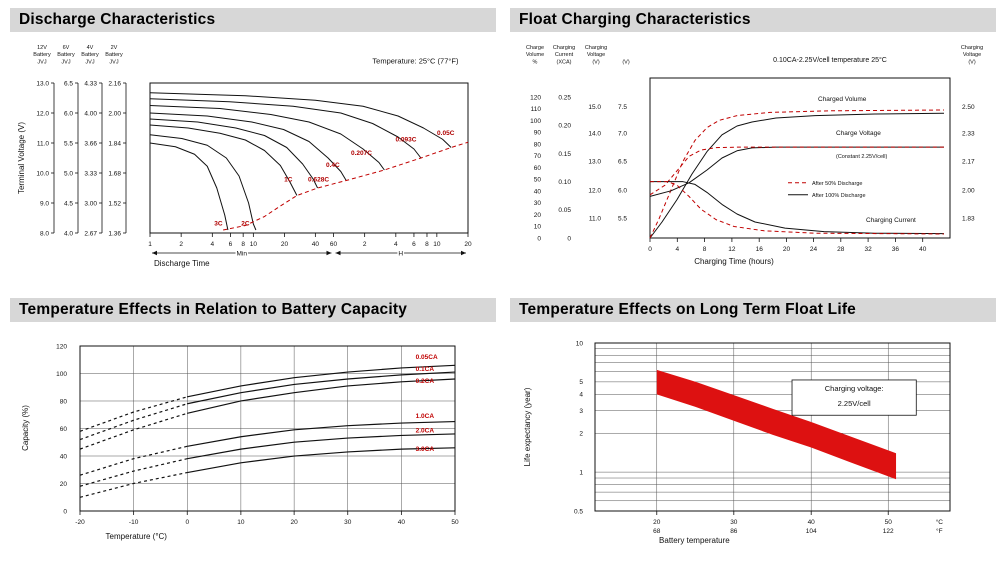 This screenshot has width=1000, height=578. Describe the element at coordinates (972, 55) in the screenshot. I see `svg-text: Voltage` at that location.